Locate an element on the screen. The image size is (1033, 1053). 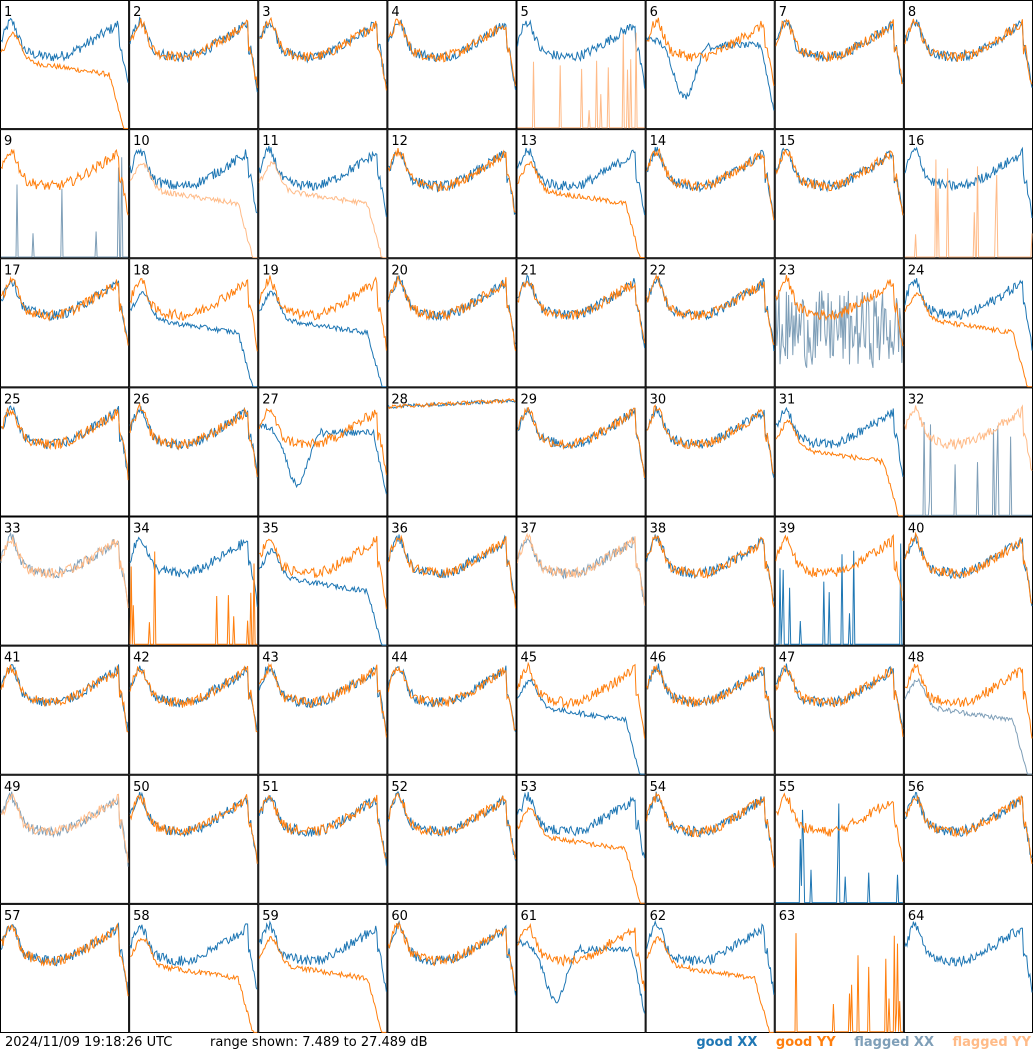
panel-label-25: 25 is located at coordinates (12, 399).